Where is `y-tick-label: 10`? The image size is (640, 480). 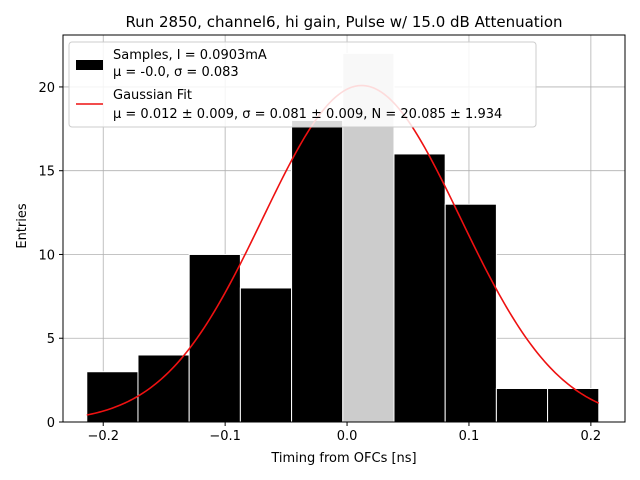 y-tick-label: 10 is located at coordinates (46, 255).